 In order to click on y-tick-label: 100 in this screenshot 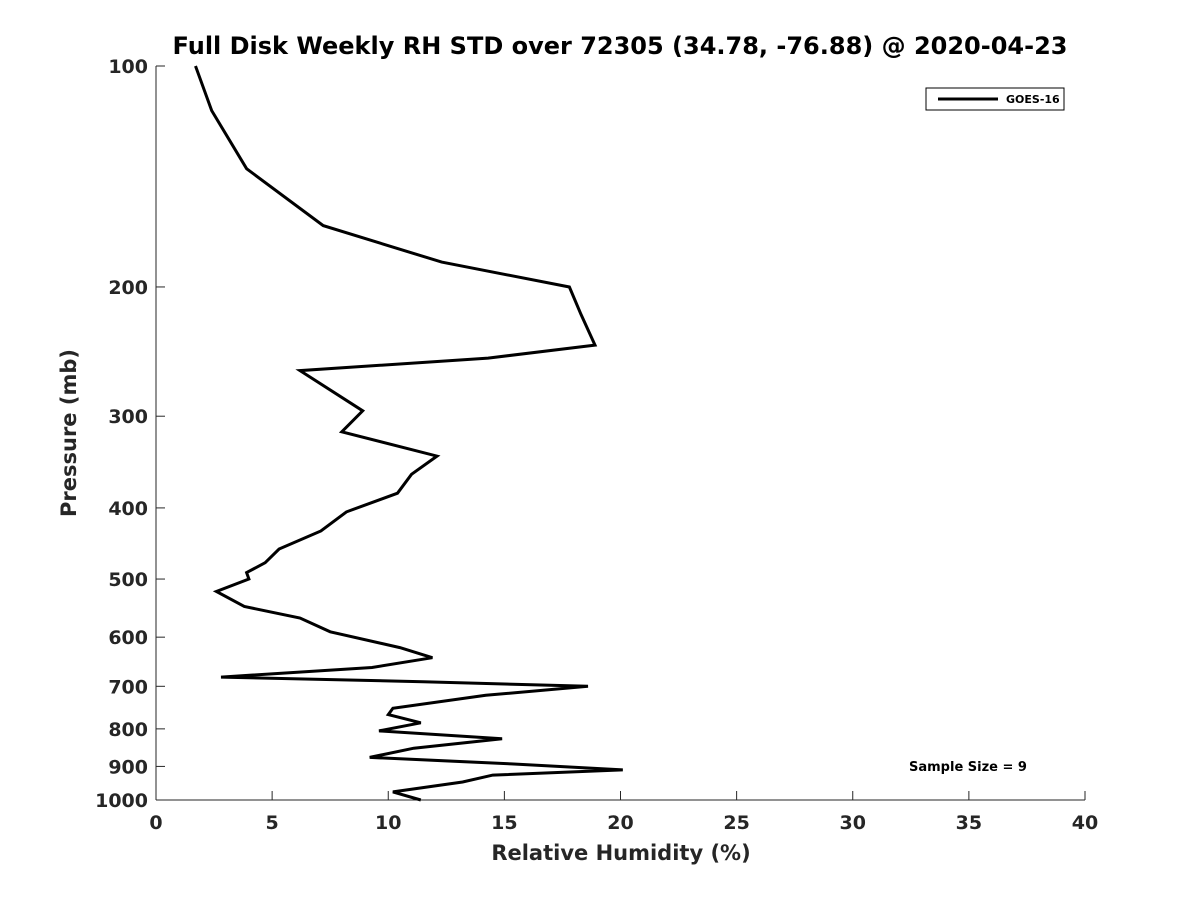, I will do `click(128, 67)`.